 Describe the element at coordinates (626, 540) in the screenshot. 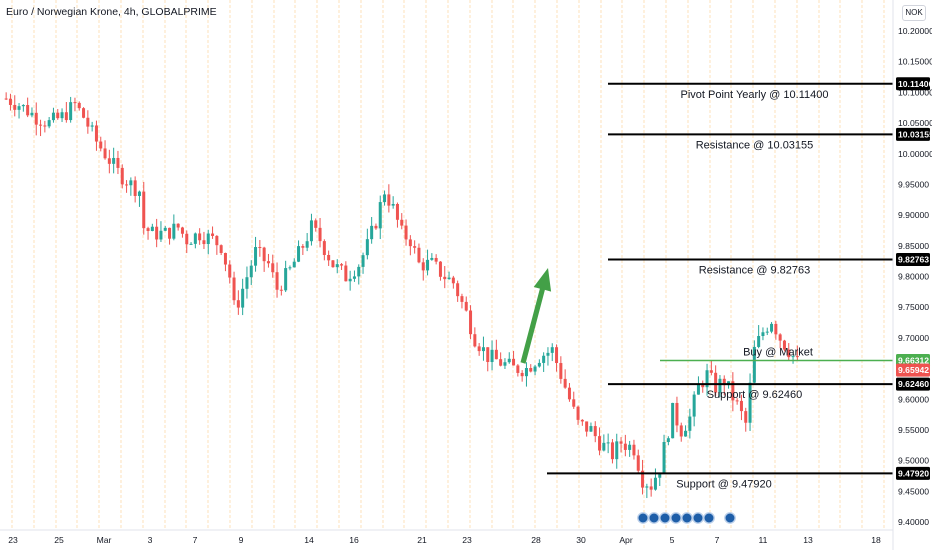

I see `time-tick-label: Apr` at that location.